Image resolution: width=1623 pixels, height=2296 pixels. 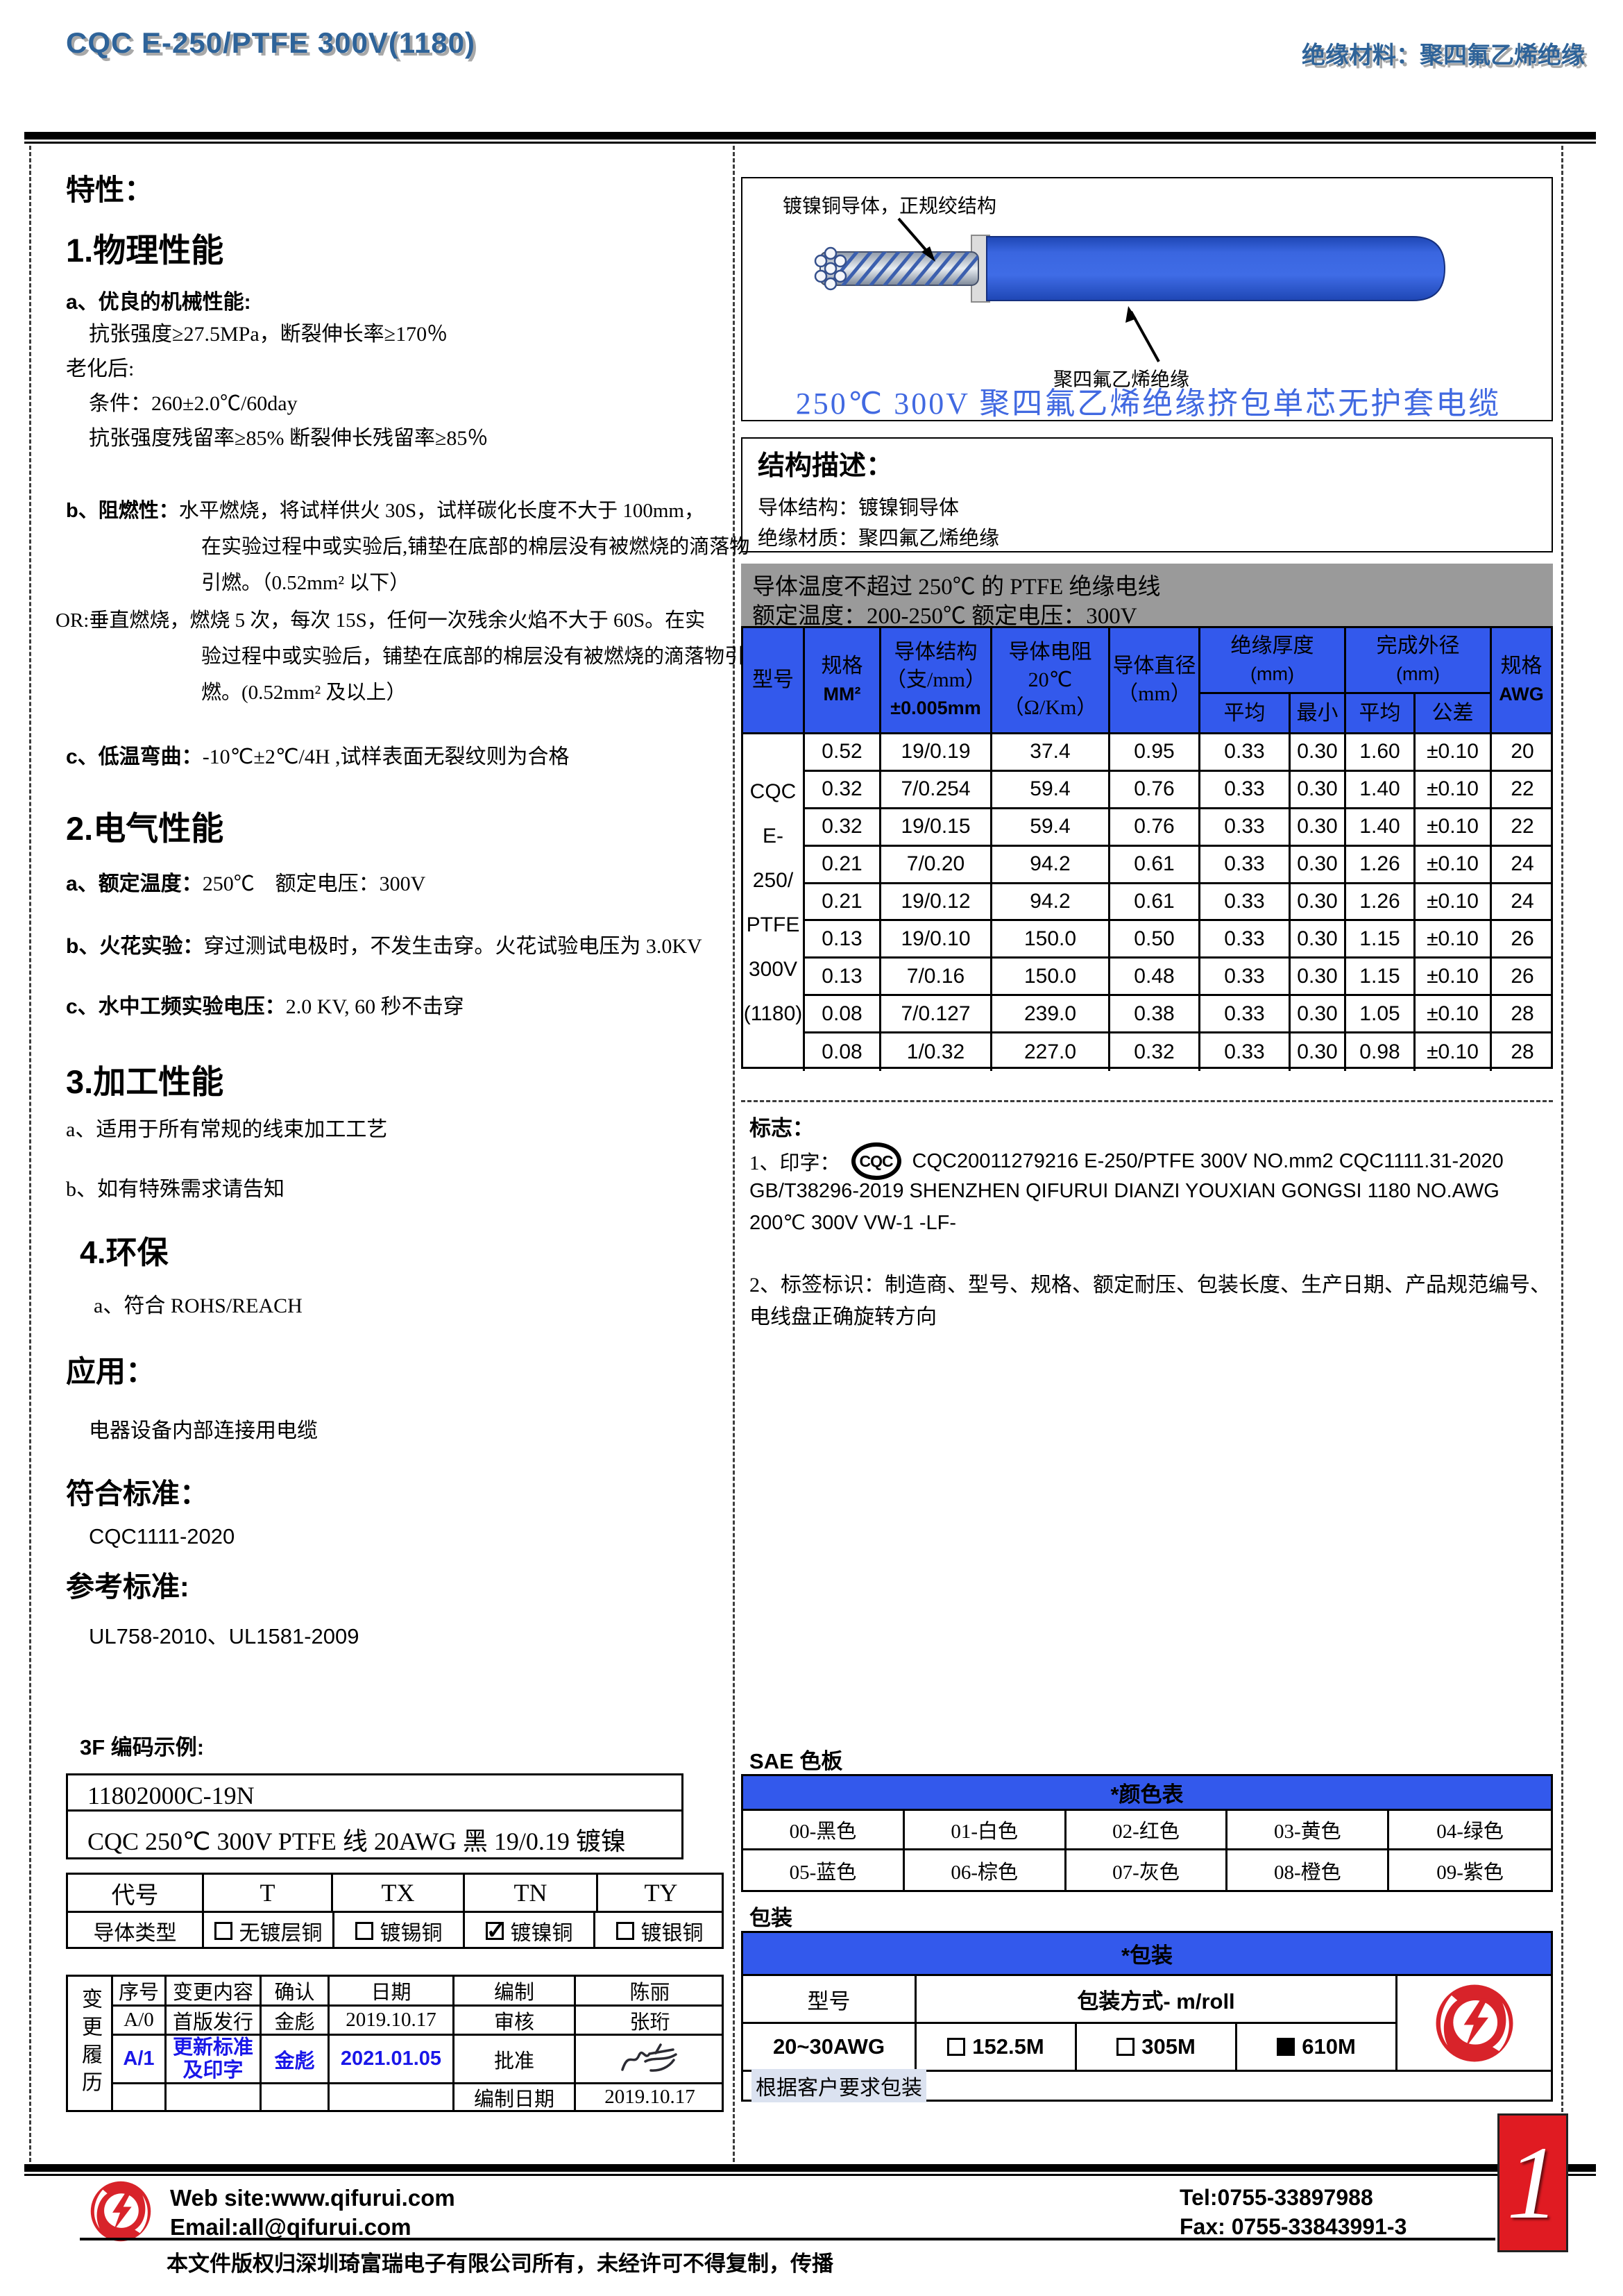 What do you see at coordinates (936, 903) in the screenshot?
I see `spec-cell-structure: 19/0.12` at bounding box center [936, 903].